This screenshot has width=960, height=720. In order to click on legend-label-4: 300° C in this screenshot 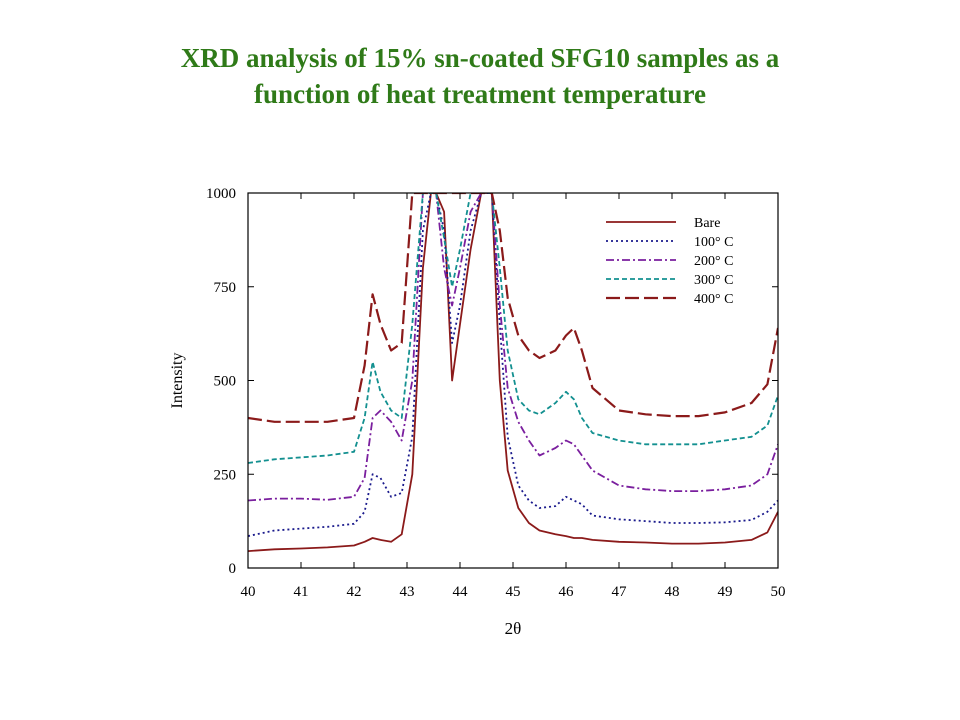, I will do `click(713, 280)`.